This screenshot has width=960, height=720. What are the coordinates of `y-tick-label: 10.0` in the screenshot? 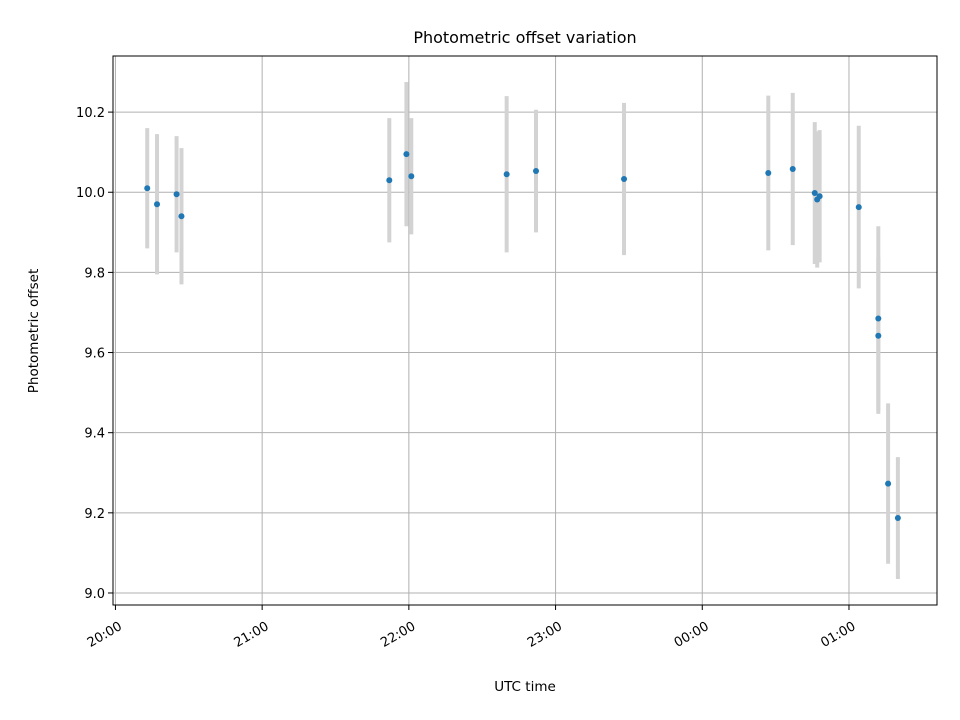 It's located at (90, 193).